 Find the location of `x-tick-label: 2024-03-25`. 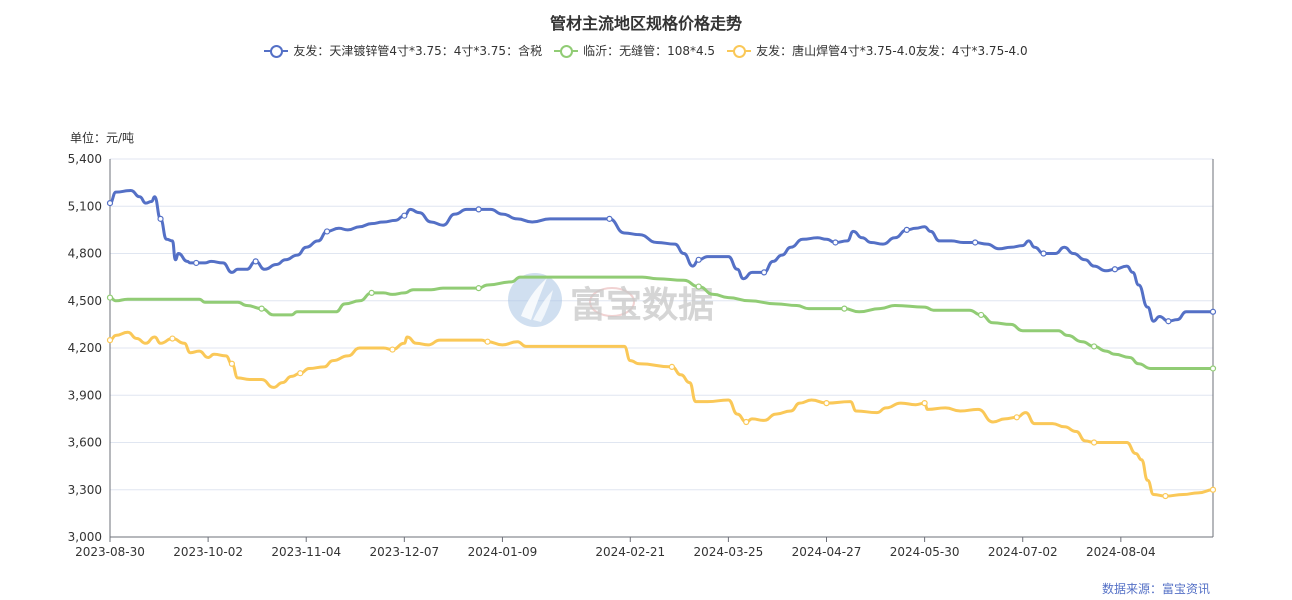

x-tick-label: 2024-03-25 is located at coordinates (729, 552).